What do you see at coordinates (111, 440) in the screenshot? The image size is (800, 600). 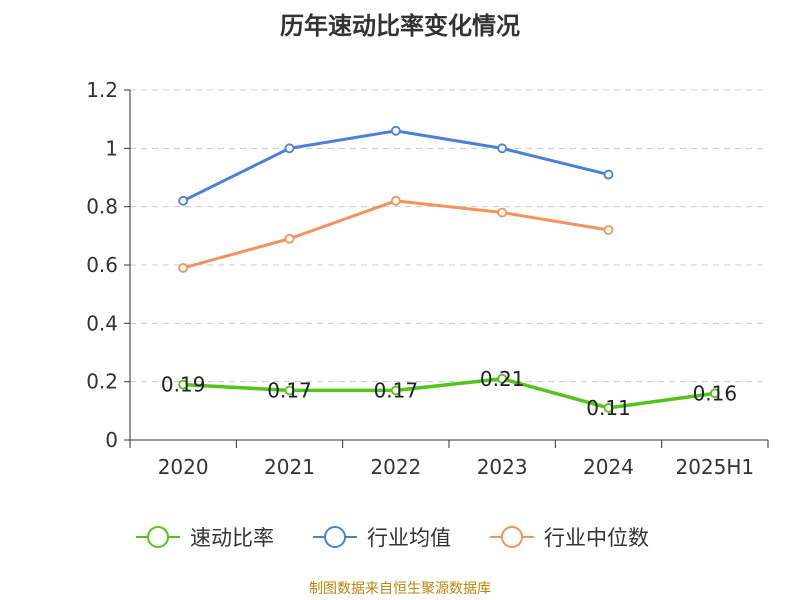 I see `y-tick-label: 0` at bounding box center [111, 440].